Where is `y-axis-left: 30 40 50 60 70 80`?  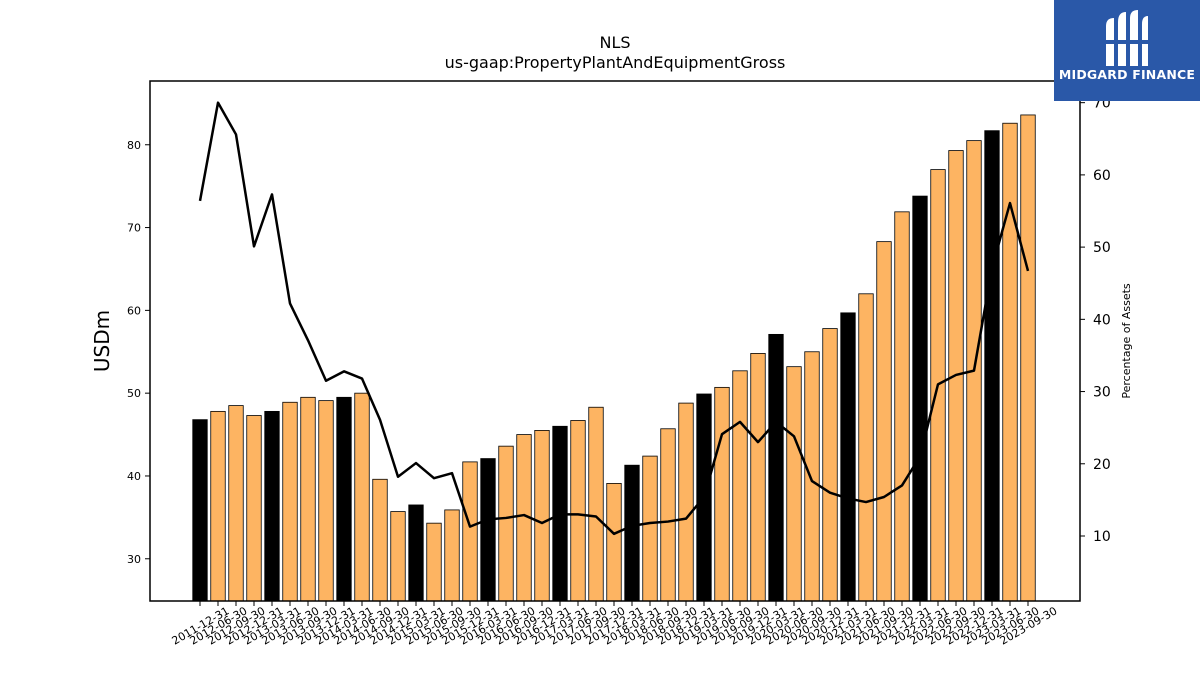 y-axis-left: 30 40 50 60 70 80 is located at coordinates (138, 352).